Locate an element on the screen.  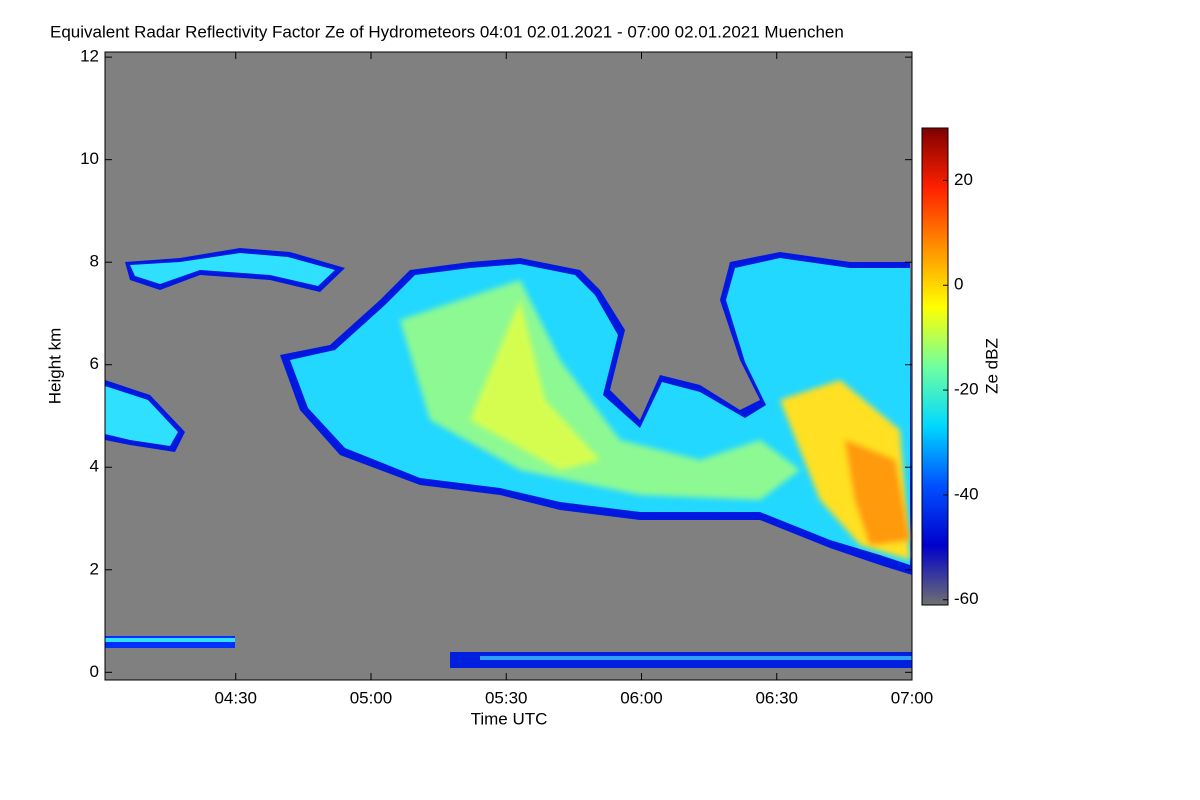
colorbar-tick-label: -40 is located at coordinates (966, 493).